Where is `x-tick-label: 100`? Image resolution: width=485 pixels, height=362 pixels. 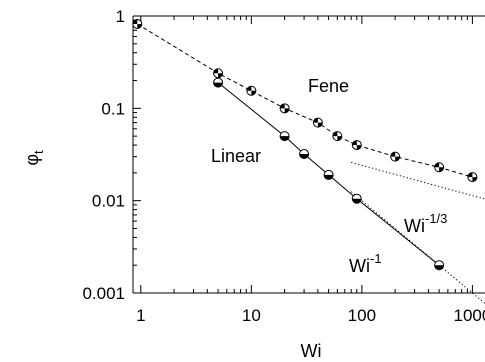 x-tick-label: 100 is located at coordinates (362, 315).